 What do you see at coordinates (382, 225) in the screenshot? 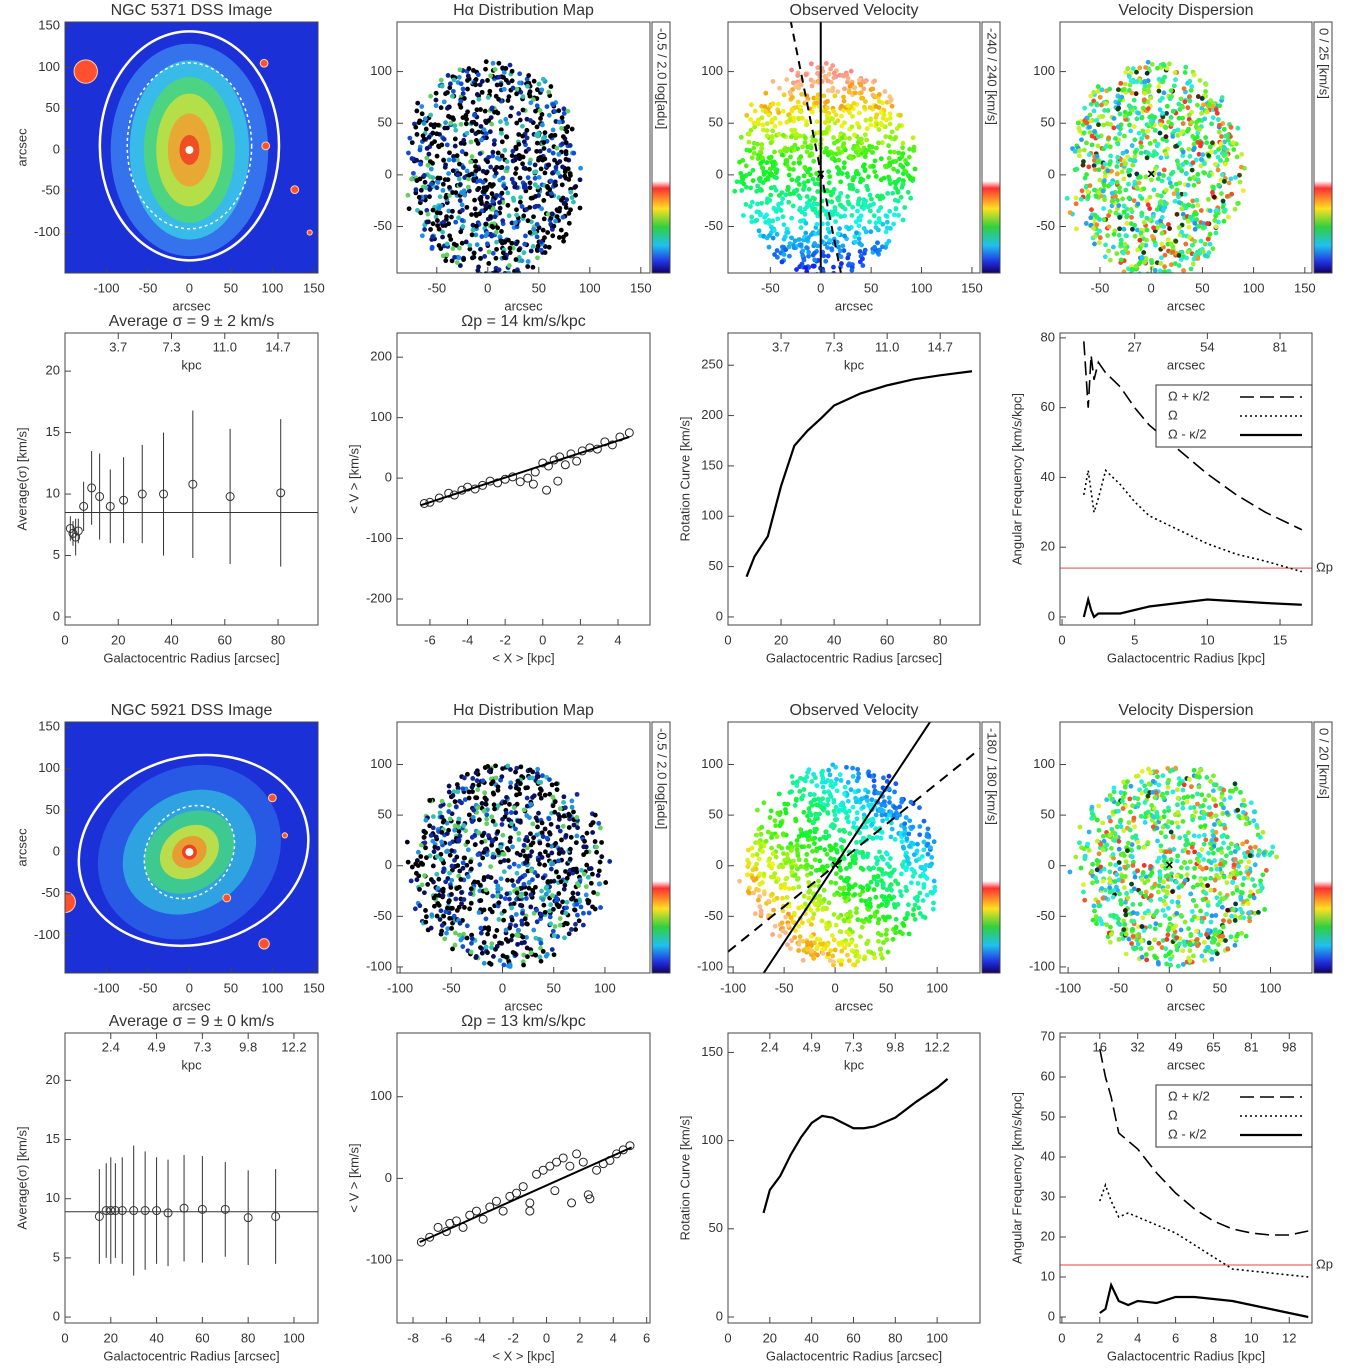
I see `y-tick-label: -50` at bounding box center [382, 225].